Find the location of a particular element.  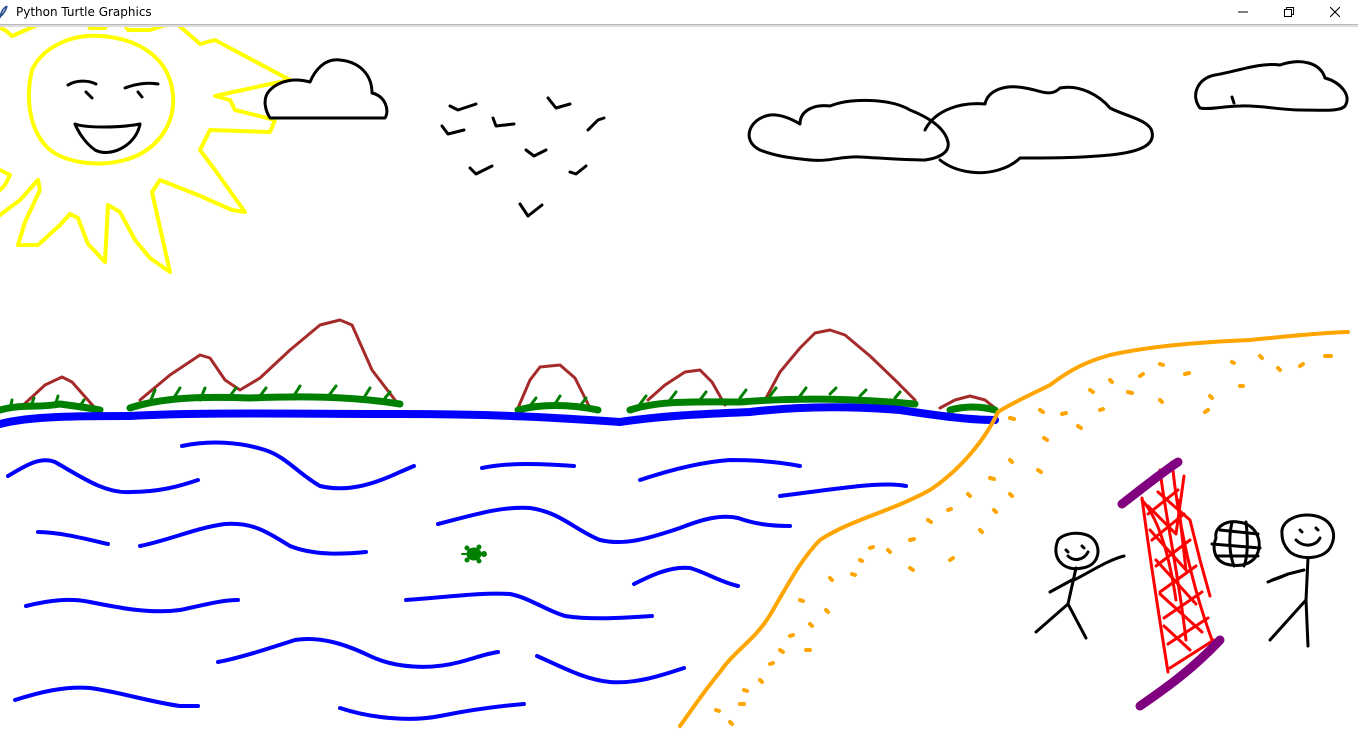

grass-tufts is located at coordinates (455, 398).